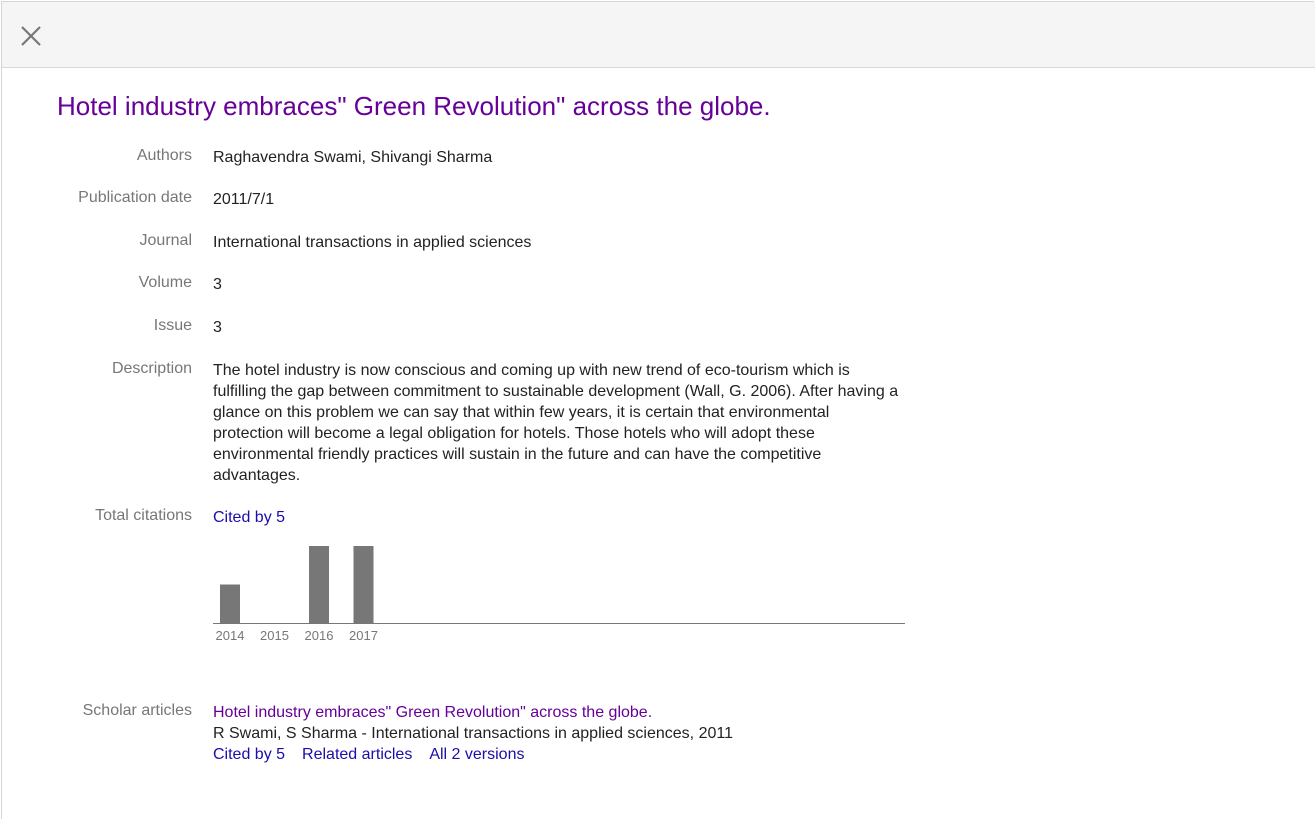 The image size is (1315, 819). Describe the element at coordinates (230, 604) in the screenshot. I see `chart-bar-2014` at that location.